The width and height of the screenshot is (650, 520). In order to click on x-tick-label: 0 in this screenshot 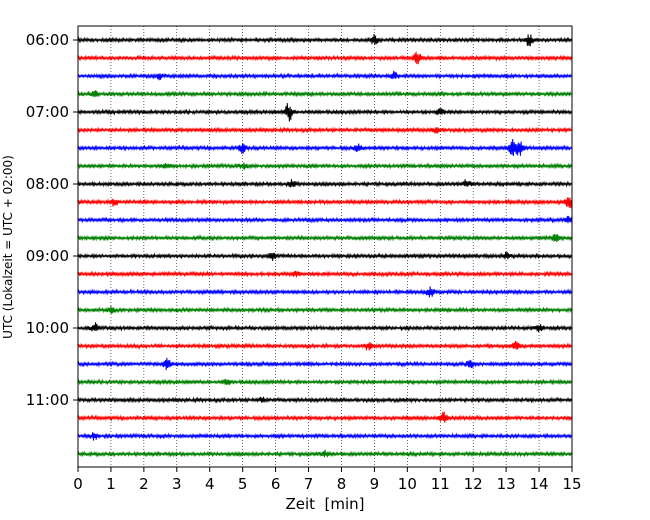, I will do `click(78, 484)`.